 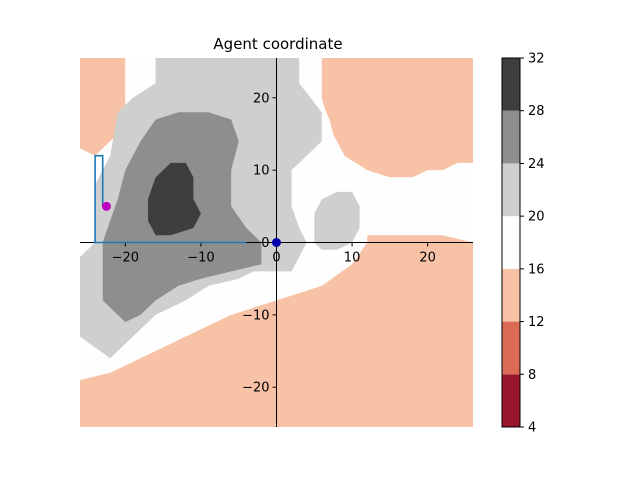 What do you see at coordinates (532, 428) in the screenshot?
I see `colorbar-tick-label: 4` at bounding box center [532, 428].